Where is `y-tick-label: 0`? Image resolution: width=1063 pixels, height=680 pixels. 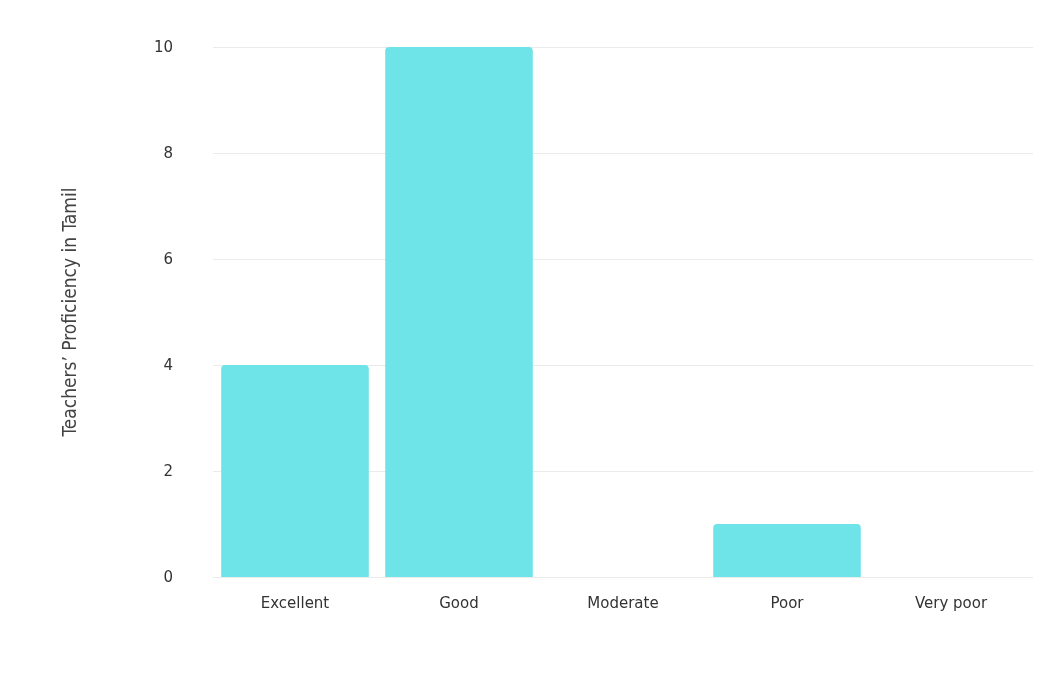
y-tick-label: 0 is located at coordinates (168, 577).